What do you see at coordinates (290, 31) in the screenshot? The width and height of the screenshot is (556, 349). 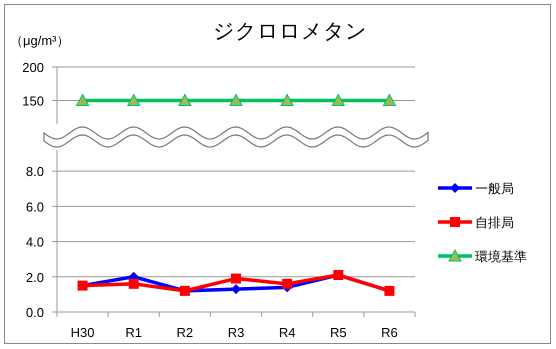 I see `chart-title: ジクロロメタン` at bounding box center [290, 31].